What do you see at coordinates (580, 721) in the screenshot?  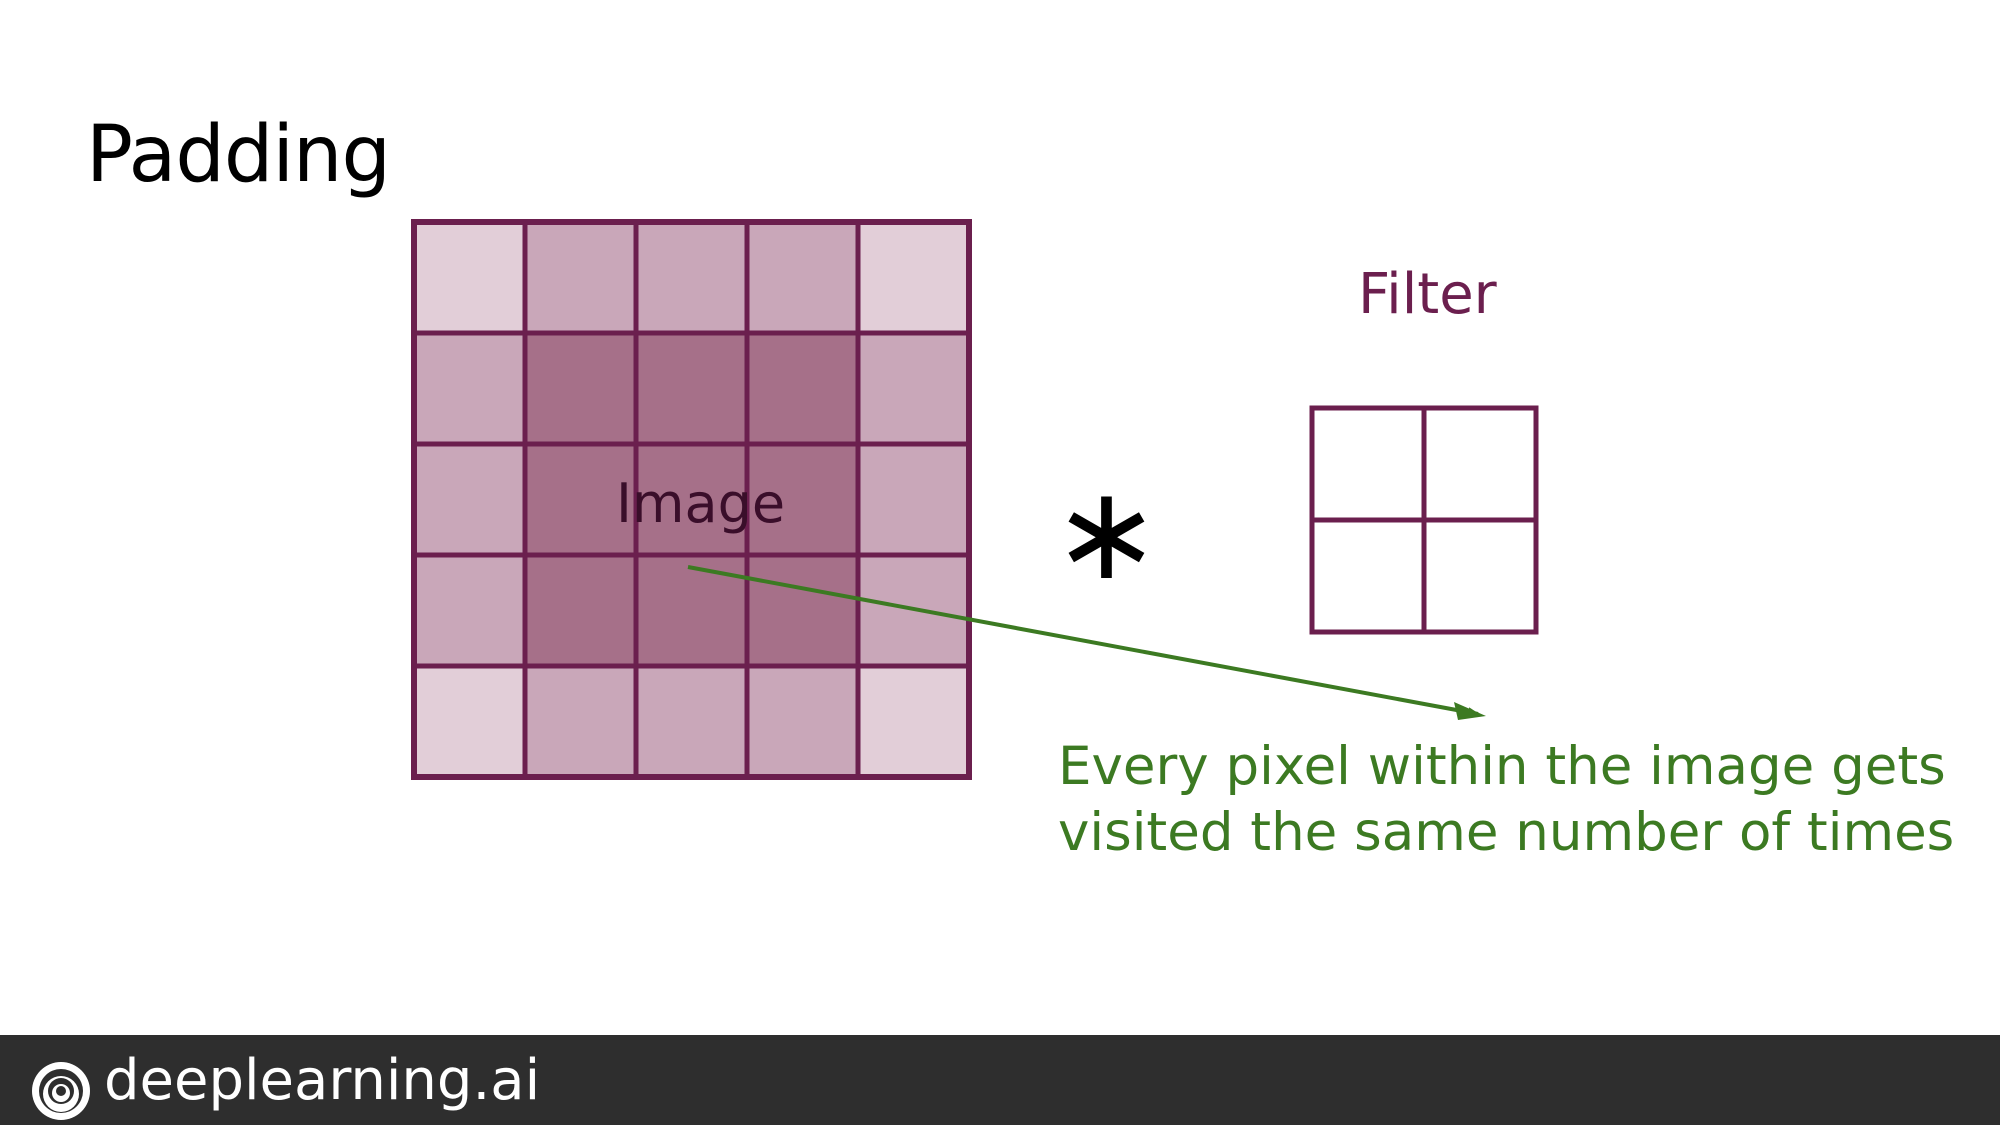 I see `image-cell-r4-c1` at bounding box center [580, 721].